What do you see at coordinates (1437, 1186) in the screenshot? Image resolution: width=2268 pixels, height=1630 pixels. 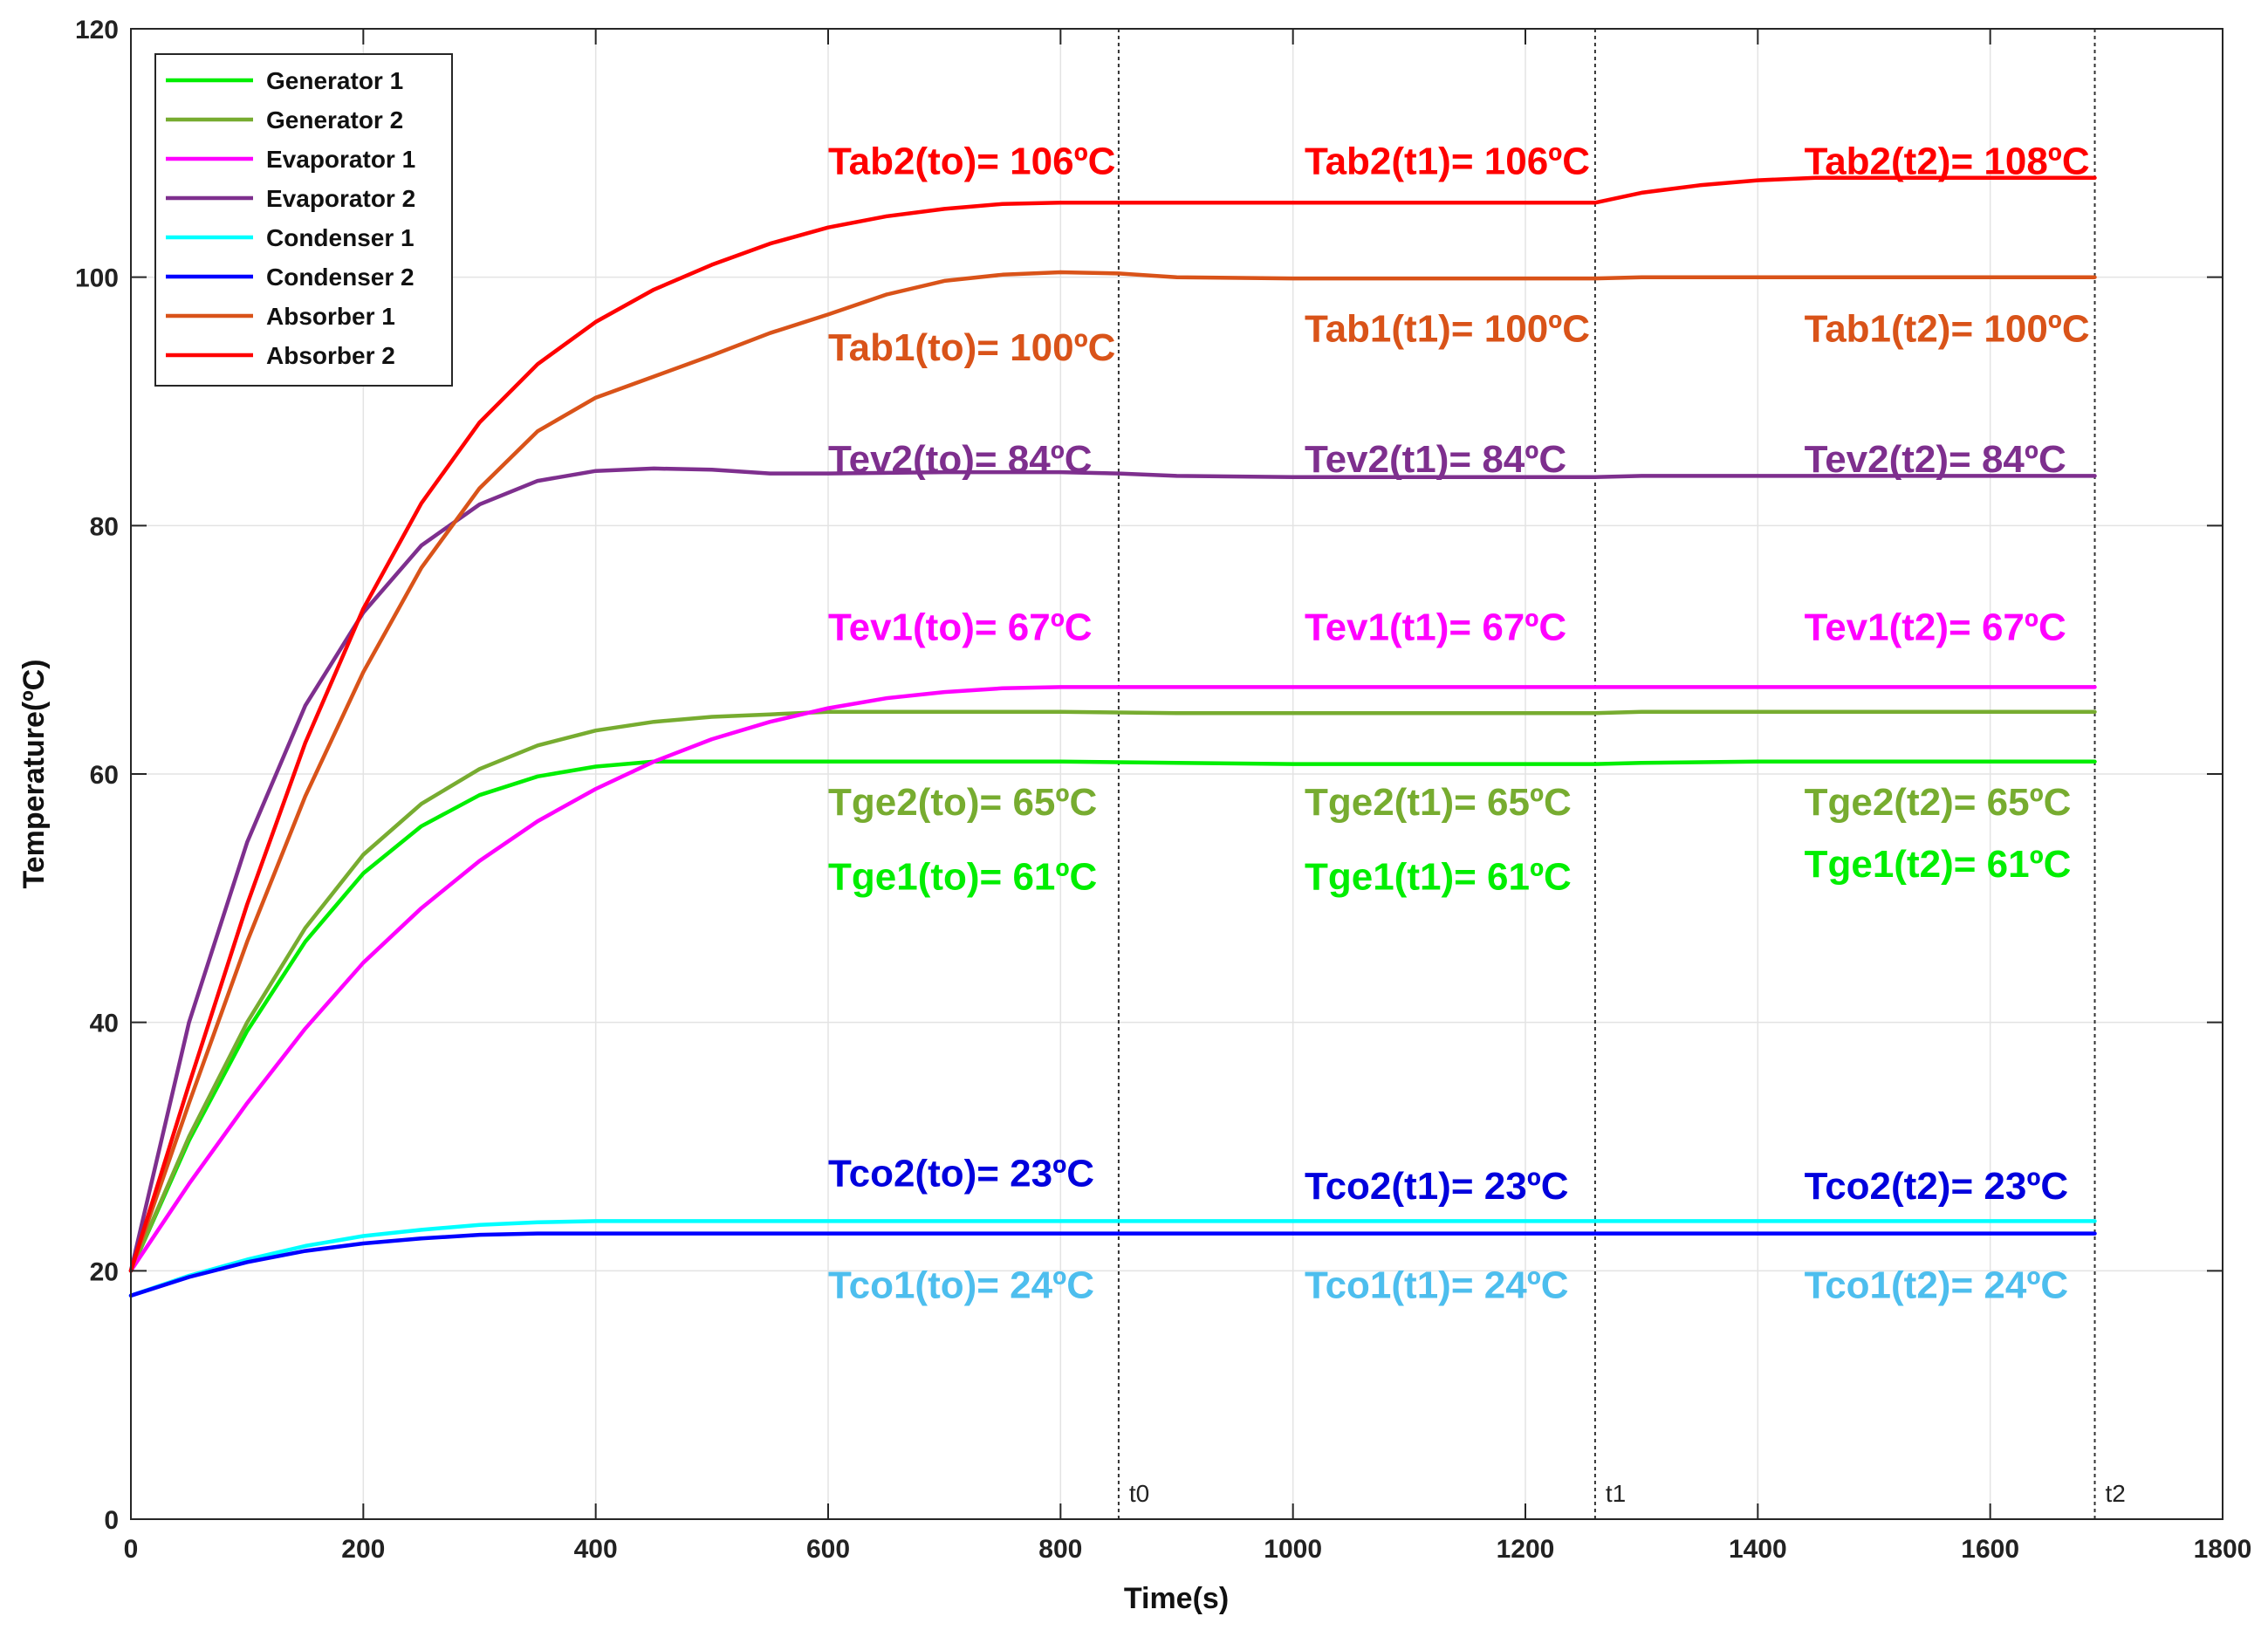 I see `annotation-label: Tco2(t1)= 23ºC` at bounding box center [1437, 1186].